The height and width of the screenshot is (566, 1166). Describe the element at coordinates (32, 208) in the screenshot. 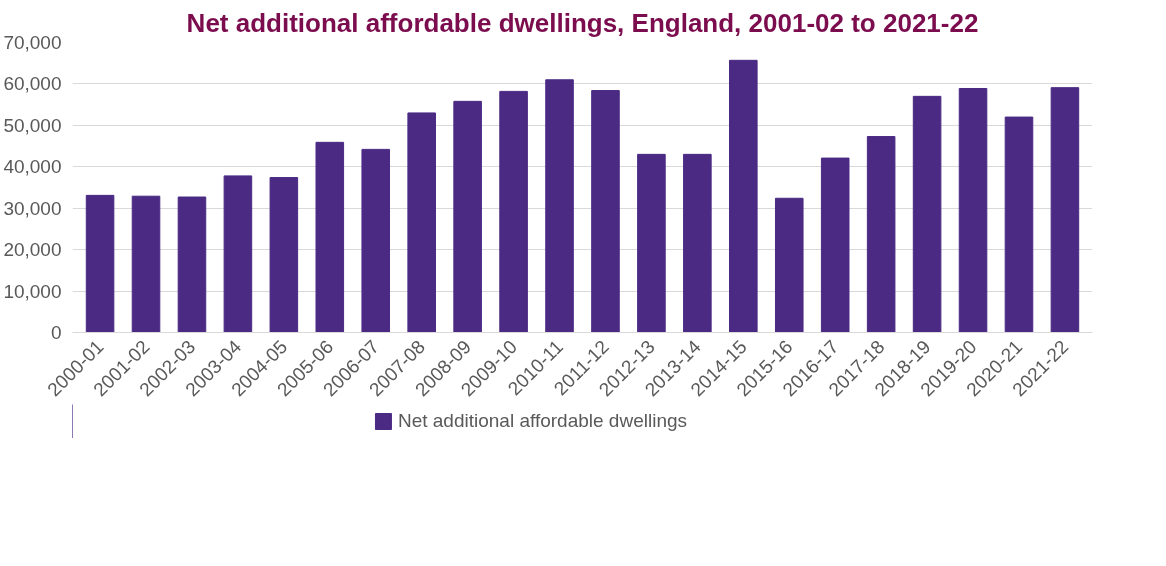

I see `y-tick-label: 30,000` at that location.